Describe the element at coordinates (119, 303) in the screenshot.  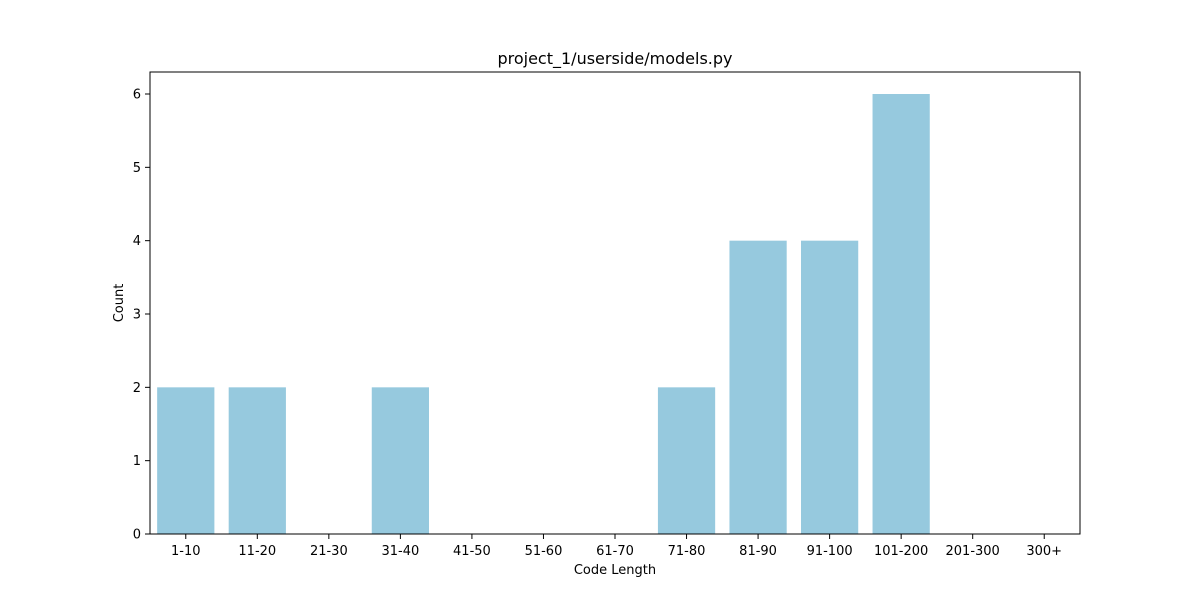
I see `y-axis-label: Count` at that location.